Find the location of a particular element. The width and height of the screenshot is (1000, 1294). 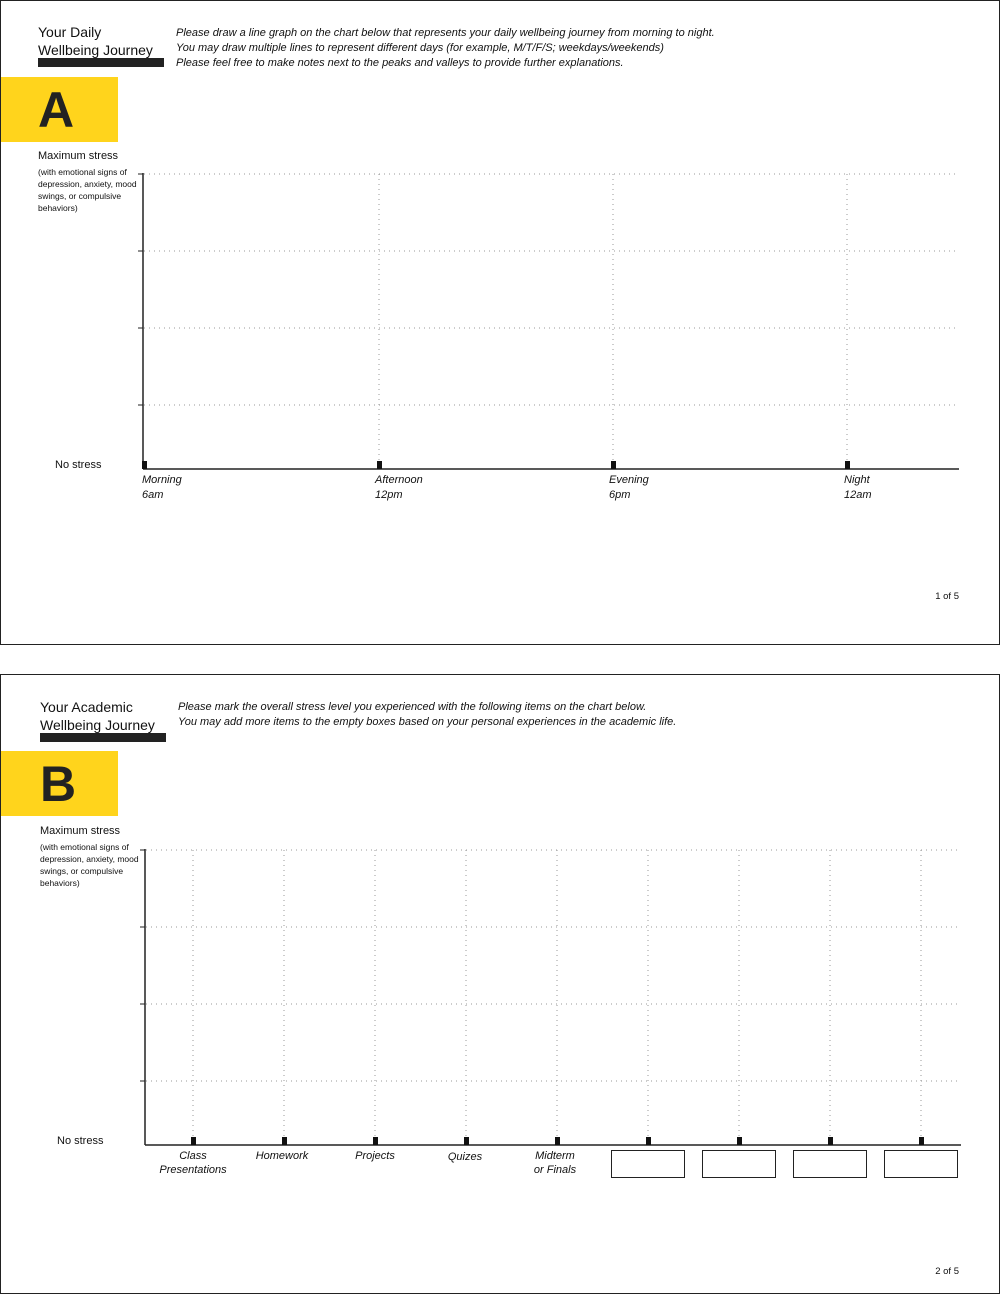

x-label-line: Projects is located at coordinates (375, 1156).